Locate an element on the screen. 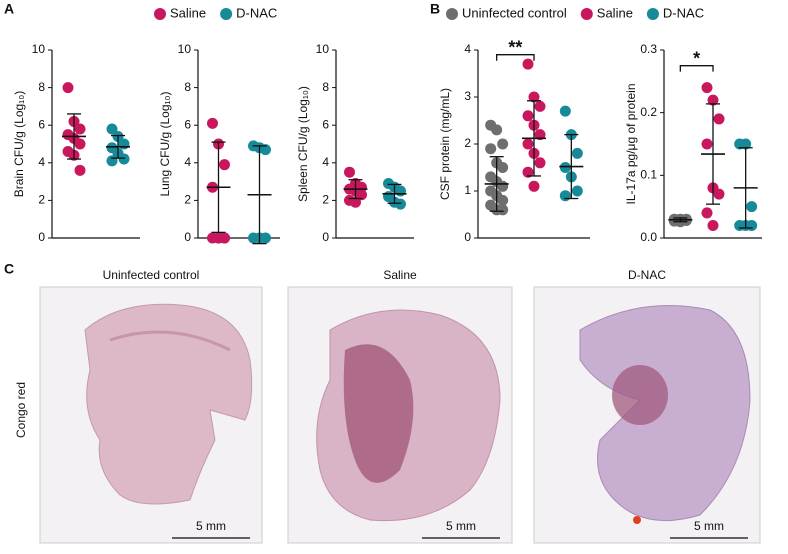  significance-label: ** is located at coordinates (515, 47).